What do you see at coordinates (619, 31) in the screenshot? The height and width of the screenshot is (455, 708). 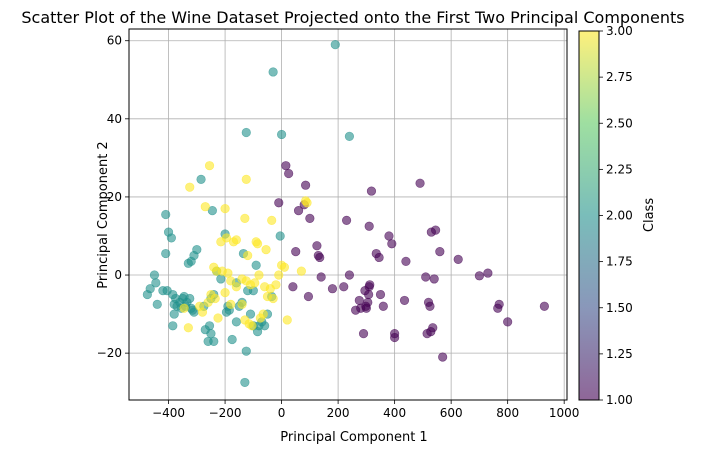 I see `colorbar-tick-label: 3.00` at bounding box center [619, 31].